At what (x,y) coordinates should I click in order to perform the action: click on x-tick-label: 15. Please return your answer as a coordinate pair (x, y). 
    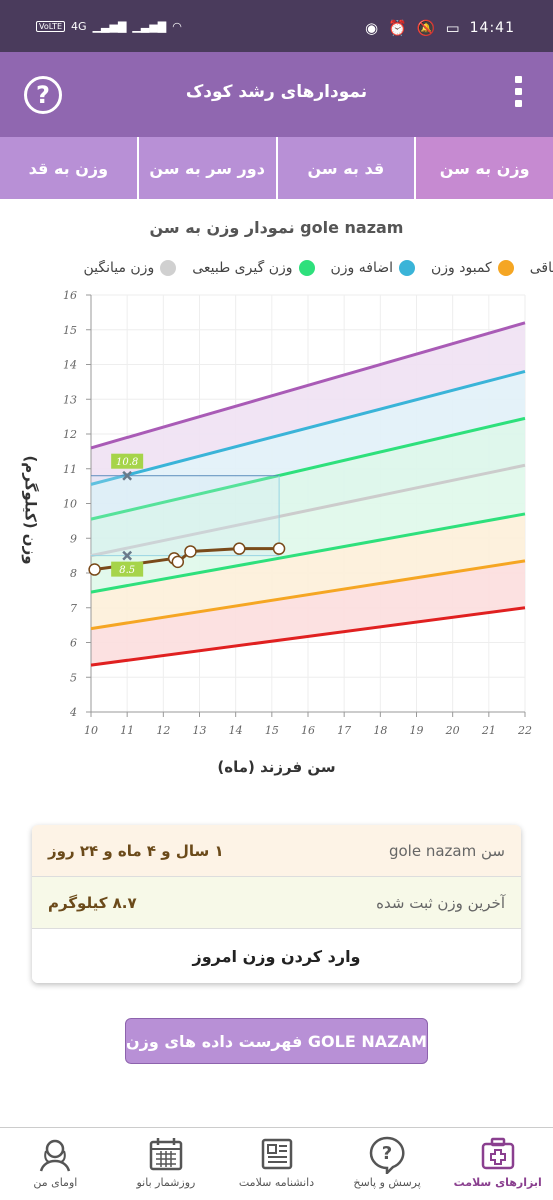
    Looking at the image, I should click on (272, 730).